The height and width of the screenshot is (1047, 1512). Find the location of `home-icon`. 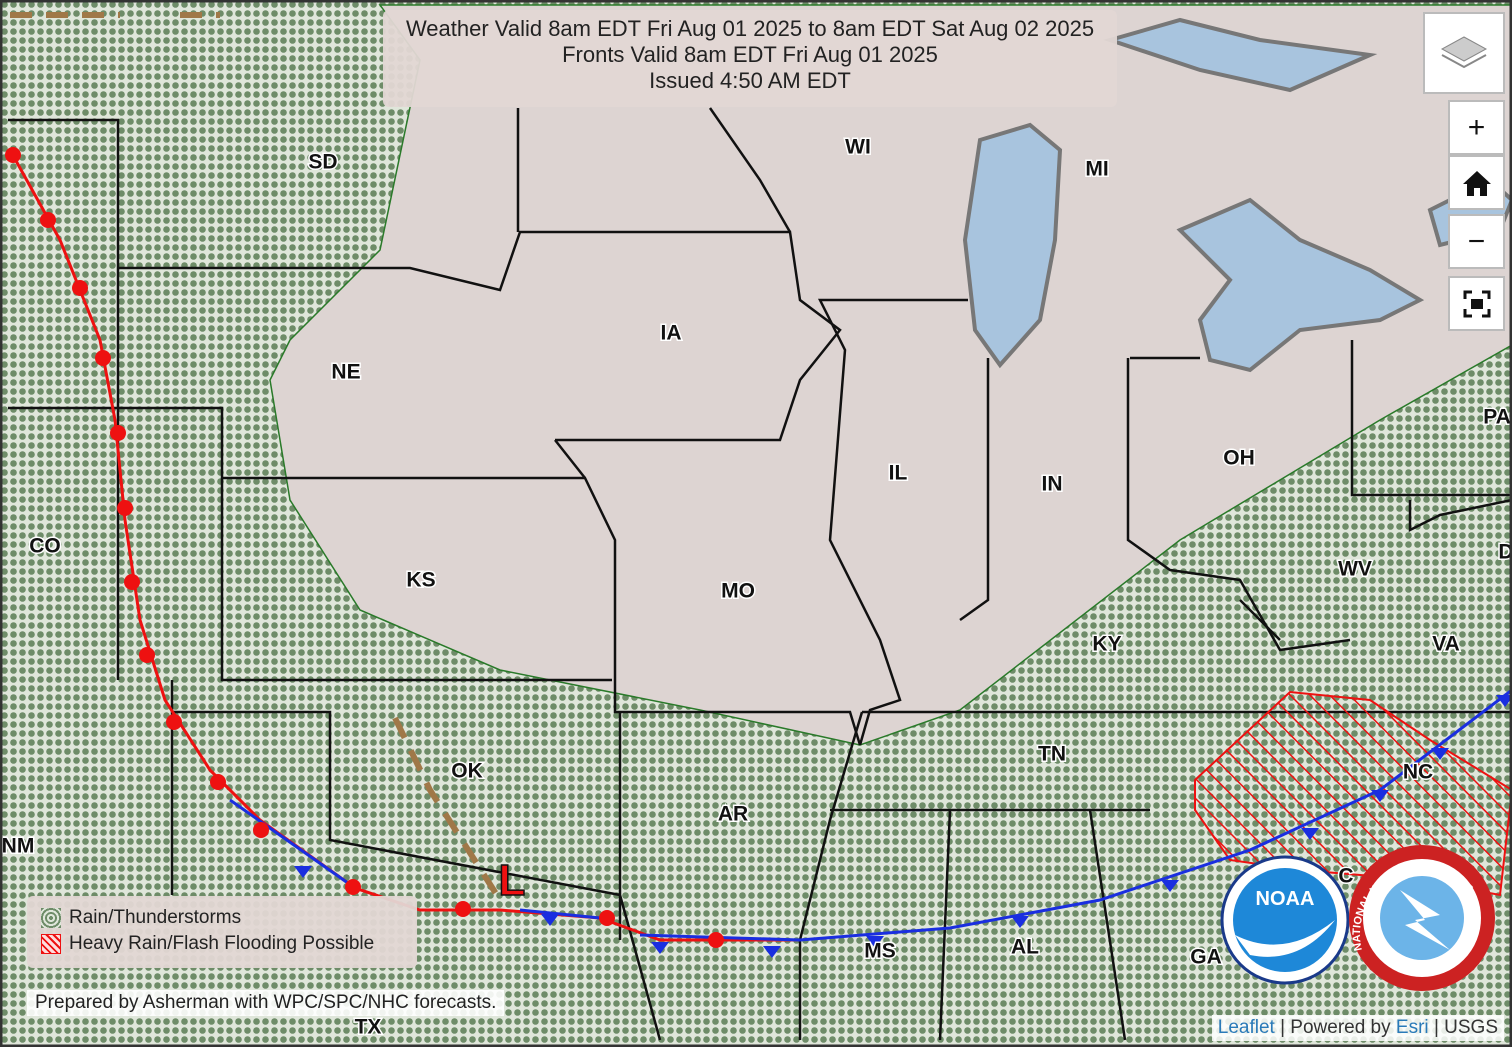

home-icon is located at coordinates (1476, 183).